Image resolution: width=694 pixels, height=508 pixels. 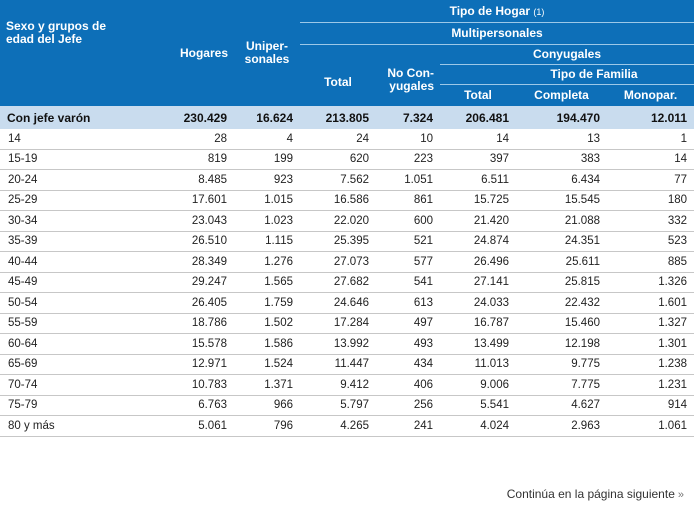 I want to click on cell-total: 17.284, so click(x=338, y=323).